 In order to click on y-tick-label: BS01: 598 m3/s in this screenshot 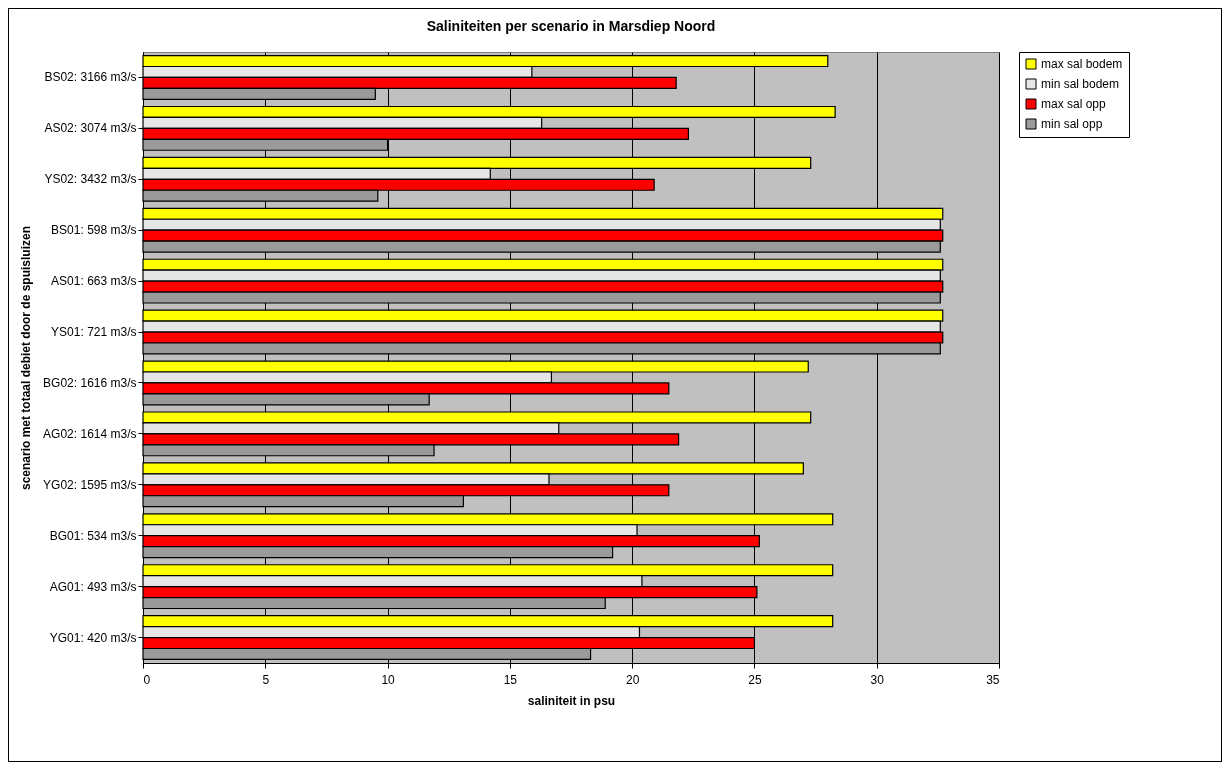, I will do `click(94, 230)`.